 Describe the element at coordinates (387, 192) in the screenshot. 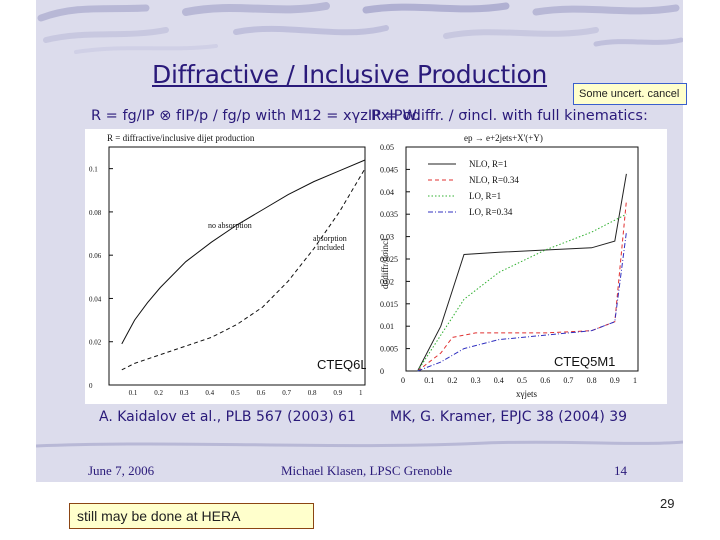

I see `chart-right-ytick-label: 0.04` at that location.